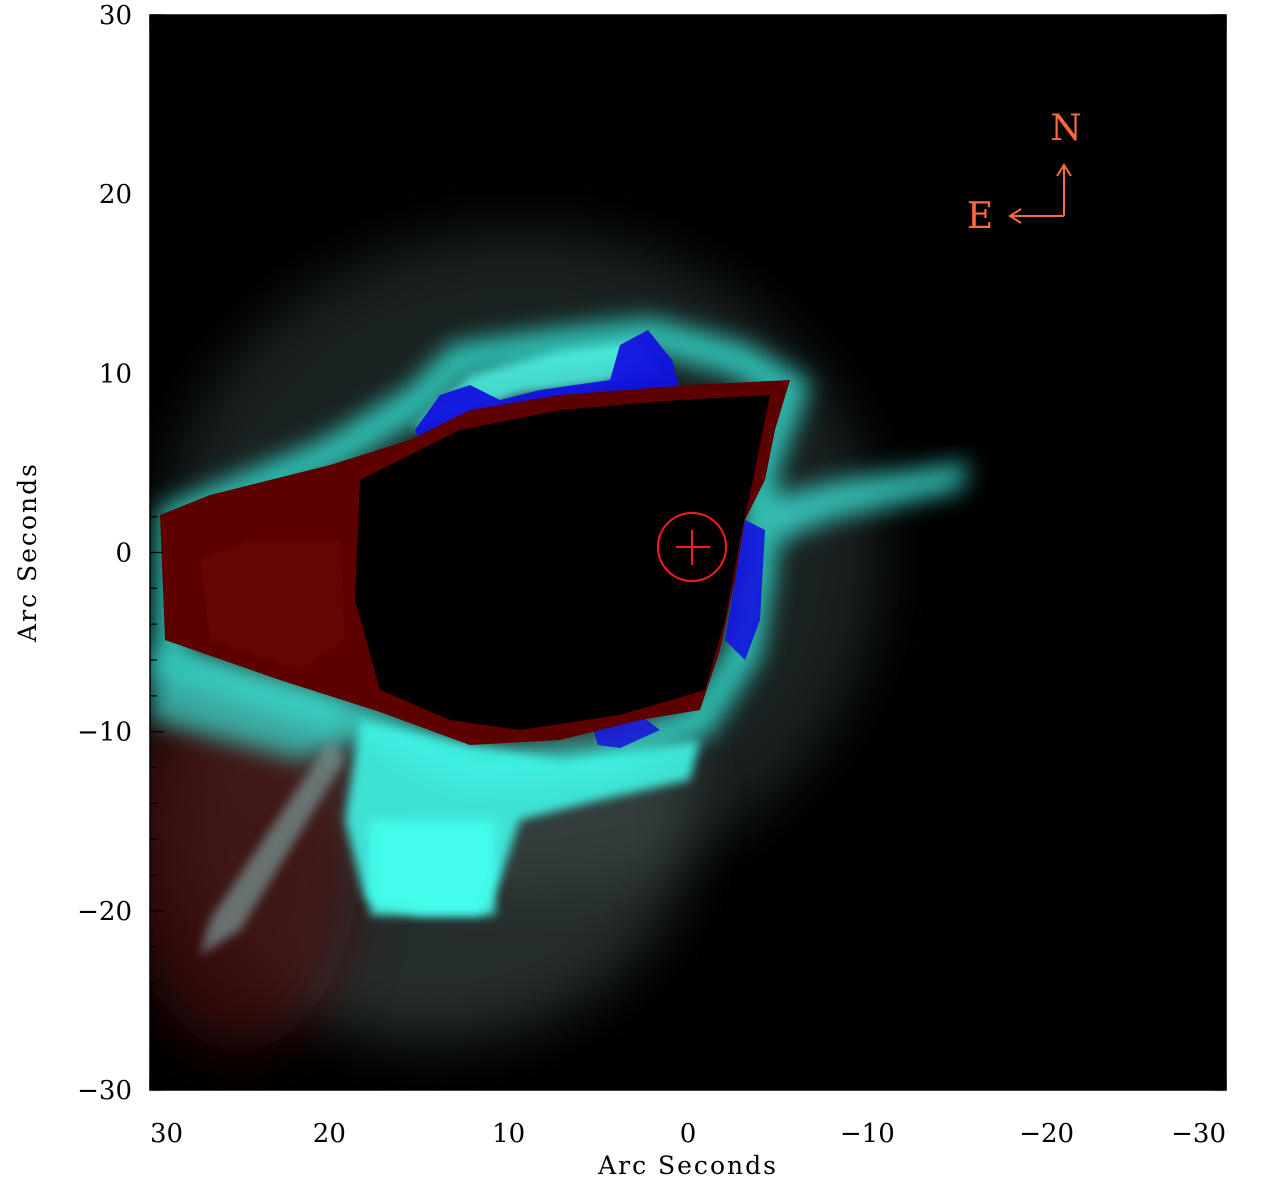  What do you see at coordinates (104, 553) in the screenshot?
I see `y-tick-labels: 30 20 10 0 −10 −20 −30` at bounding box center [104, 553].